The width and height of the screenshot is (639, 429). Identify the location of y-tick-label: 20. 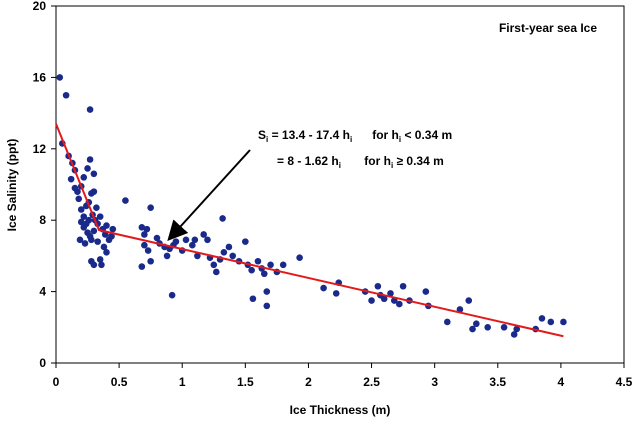
(40, 6).